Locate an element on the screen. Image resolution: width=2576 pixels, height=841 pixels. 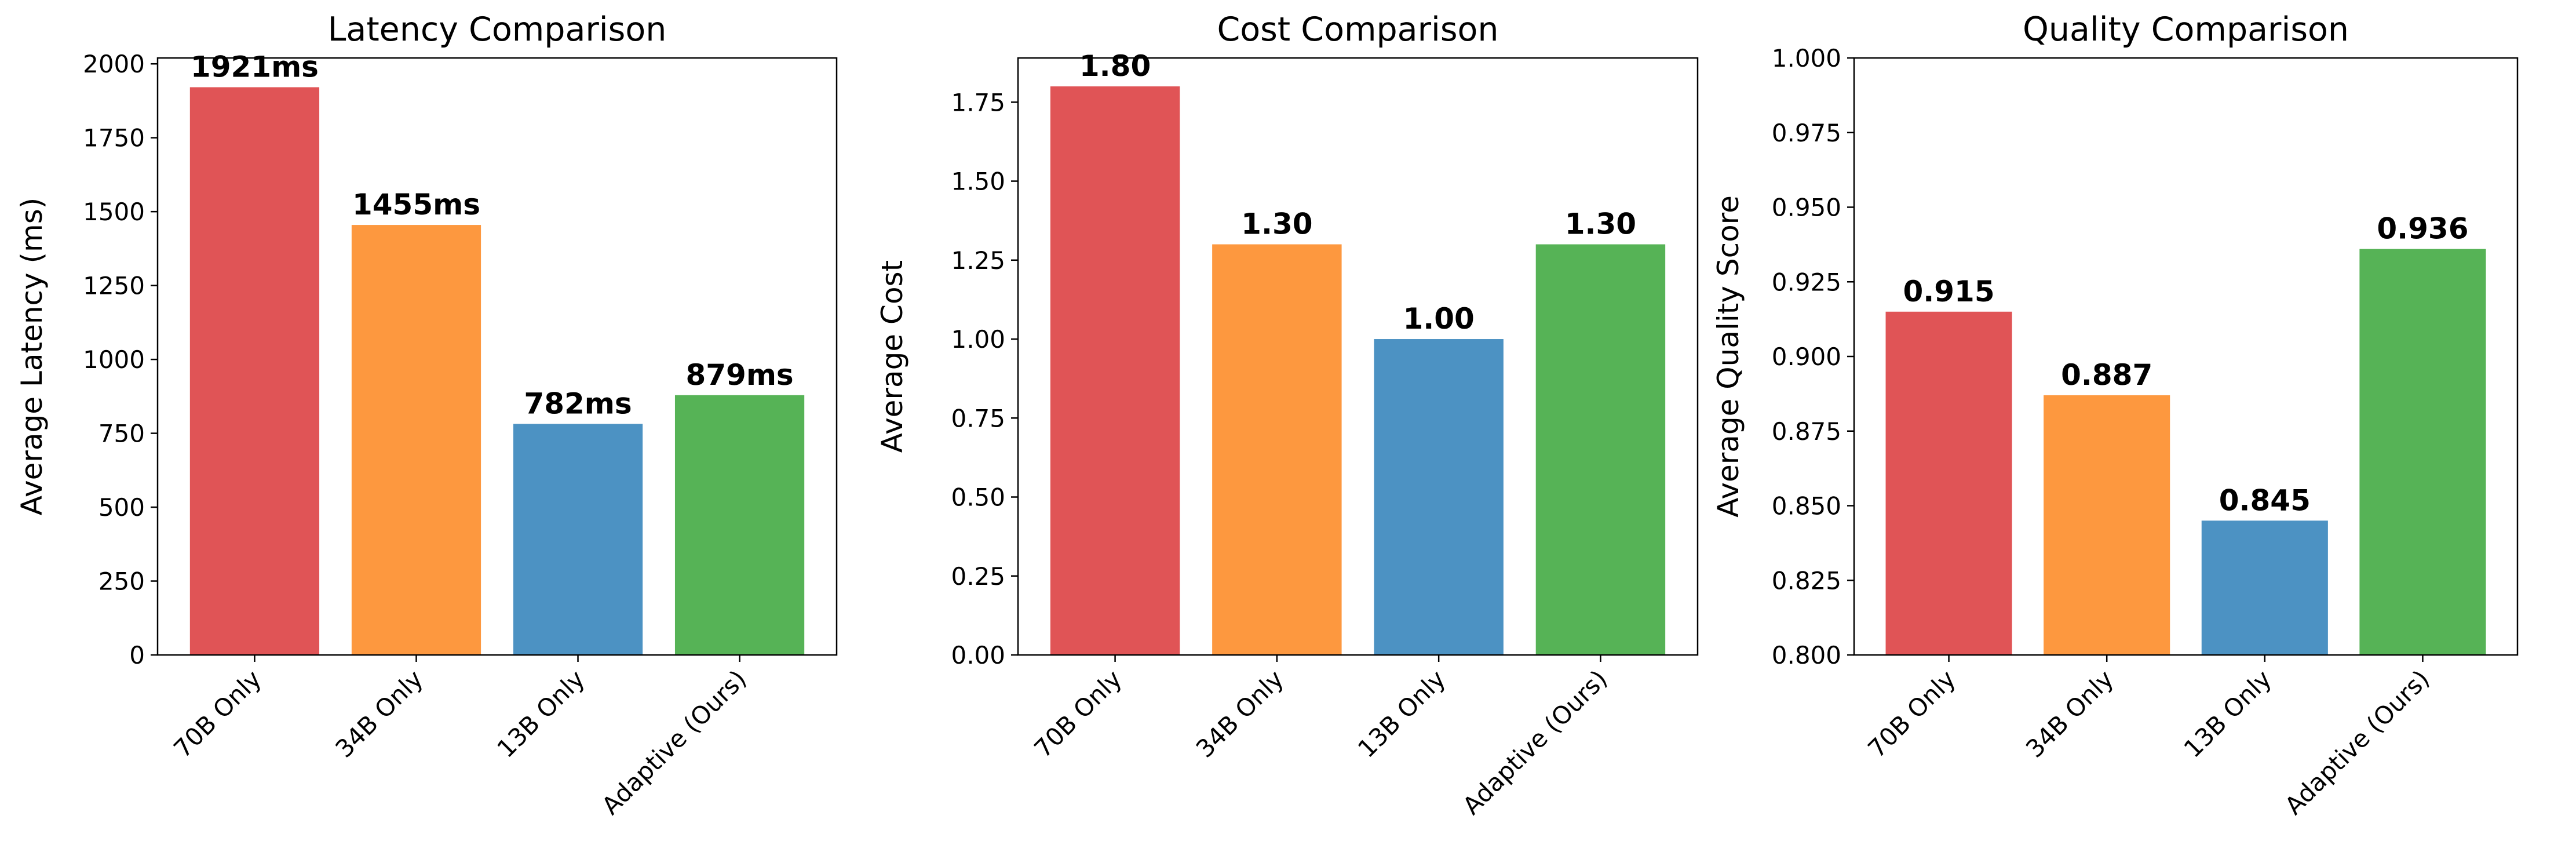
quality-ytick-label: 0.850 is located at coordinates (1806, 506).